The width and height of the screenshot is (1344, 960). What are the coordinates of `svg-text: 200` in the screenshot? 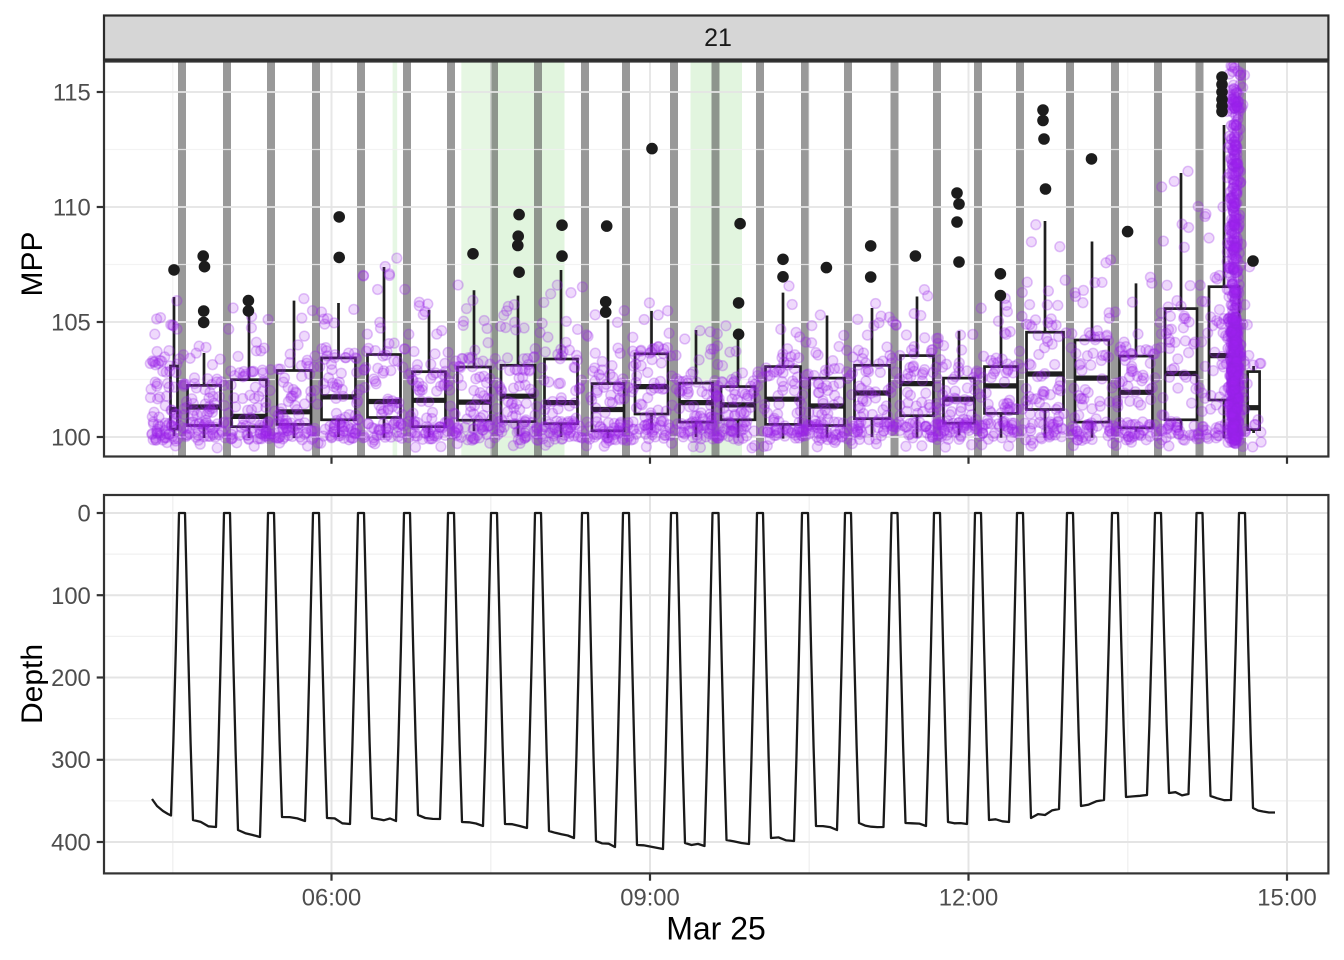 It's located at (71, 678).